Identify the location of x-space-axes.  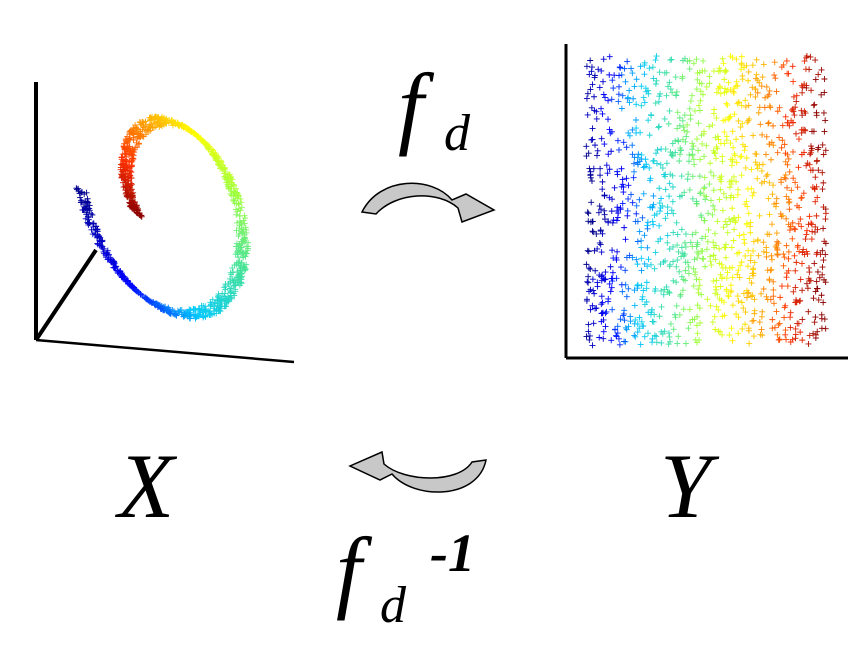
(164, 223).